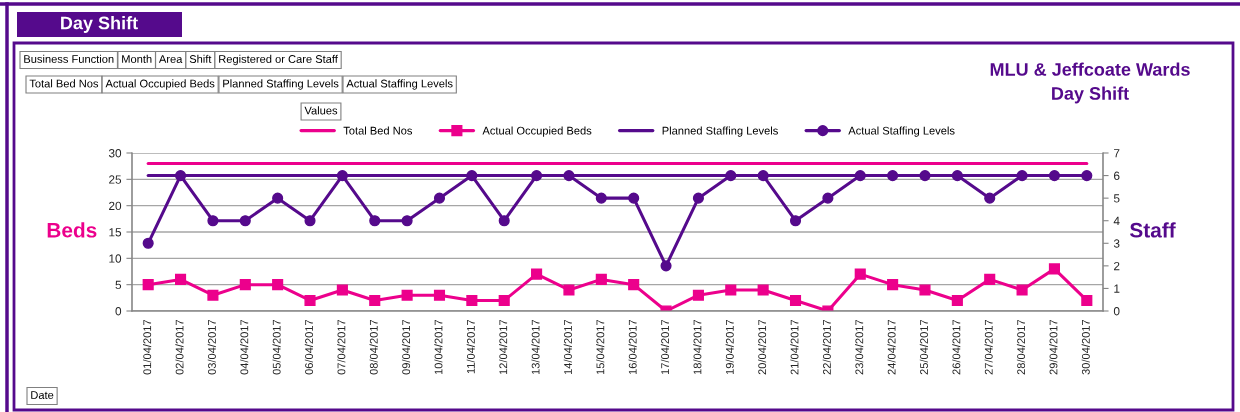 The image size is (1240, 412). Describe the element at coordinates (891, 347) in the screenshot. I see `x-tick-label: 24/04/2017` at that location.